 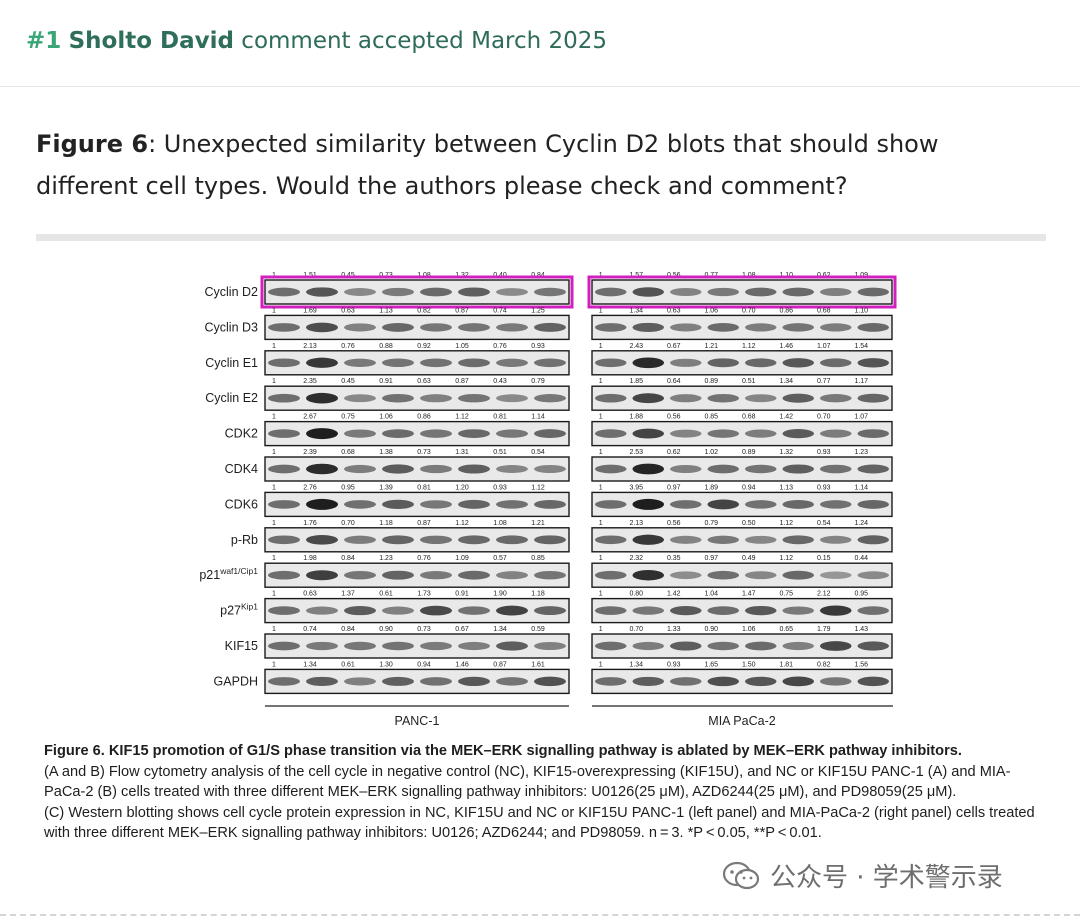 I want to click on densitometry-value: 0.86, so click(x=786, y=310).